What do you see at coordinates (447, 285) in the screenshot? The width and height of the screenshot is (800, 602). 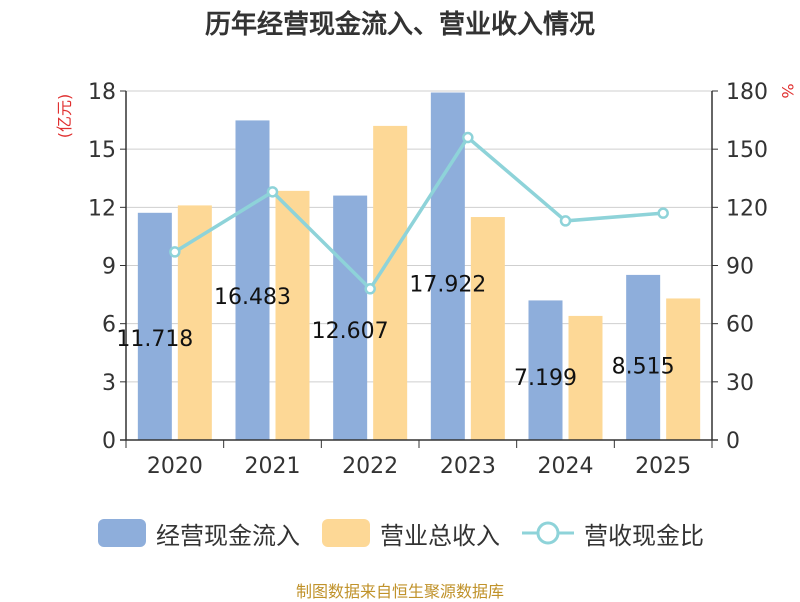 I see `bar-value-label: 17.922` at bounding box center [447, 285].